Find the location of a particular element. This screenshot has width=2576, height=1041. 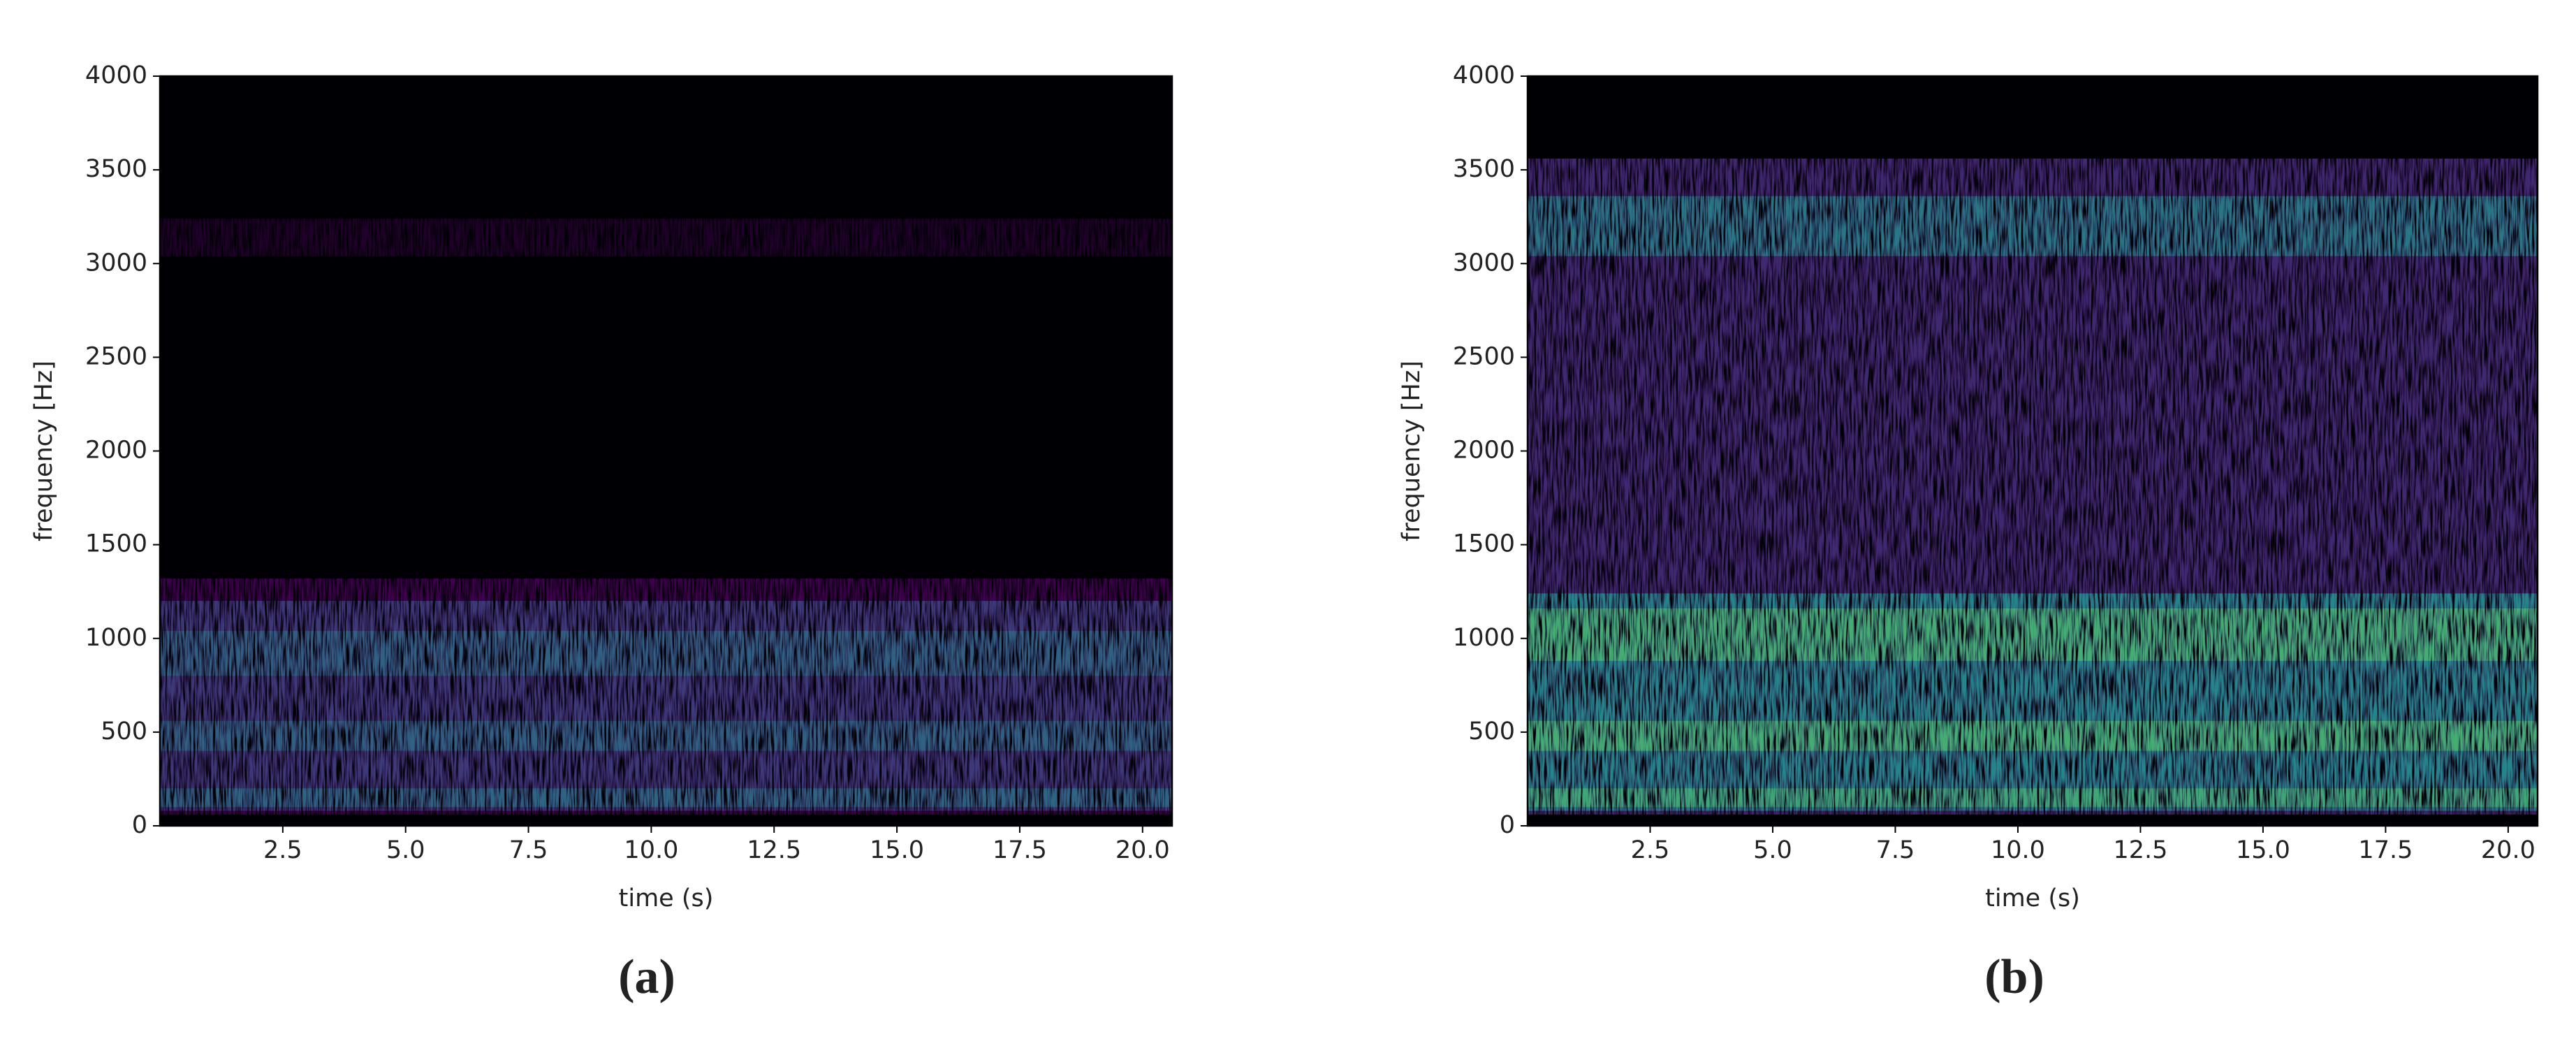

caption: (b) is located at coordinates (2014, 977).